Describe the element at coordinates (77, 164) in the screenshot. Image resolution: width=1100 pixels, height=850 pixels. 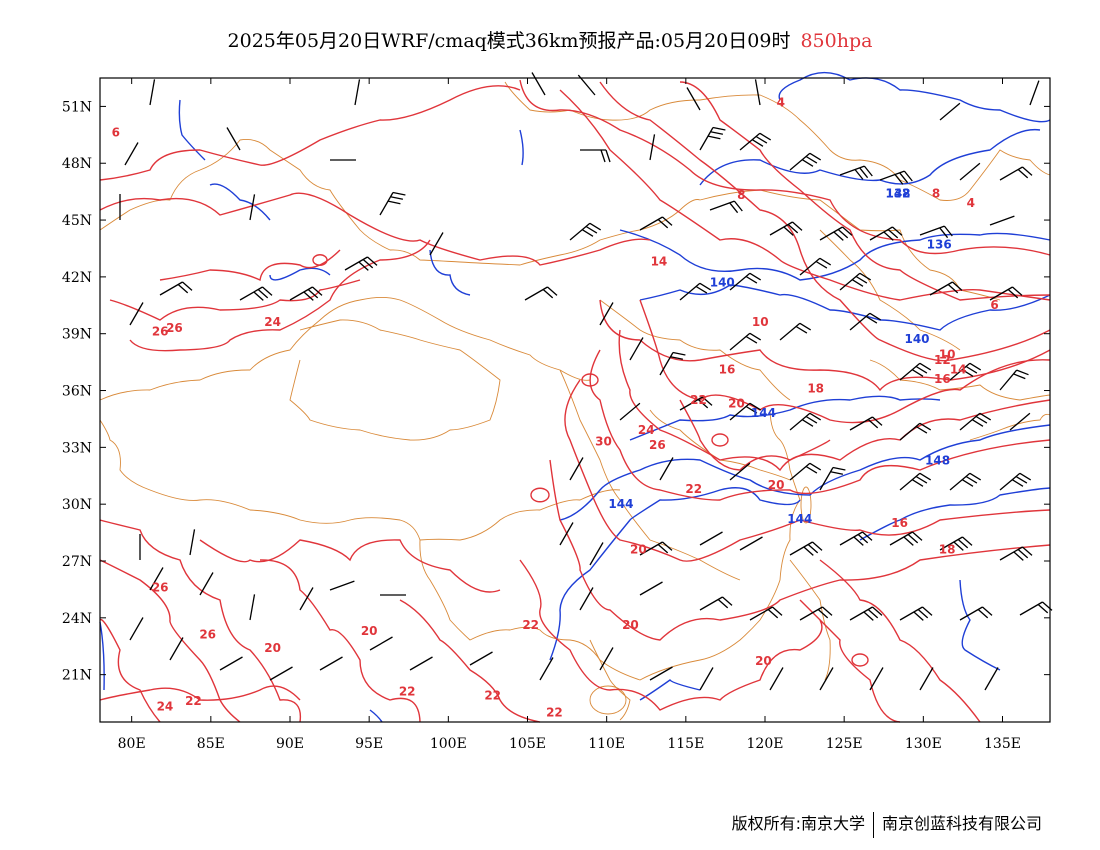
I see `lat-tick-label: 48N` at that location.